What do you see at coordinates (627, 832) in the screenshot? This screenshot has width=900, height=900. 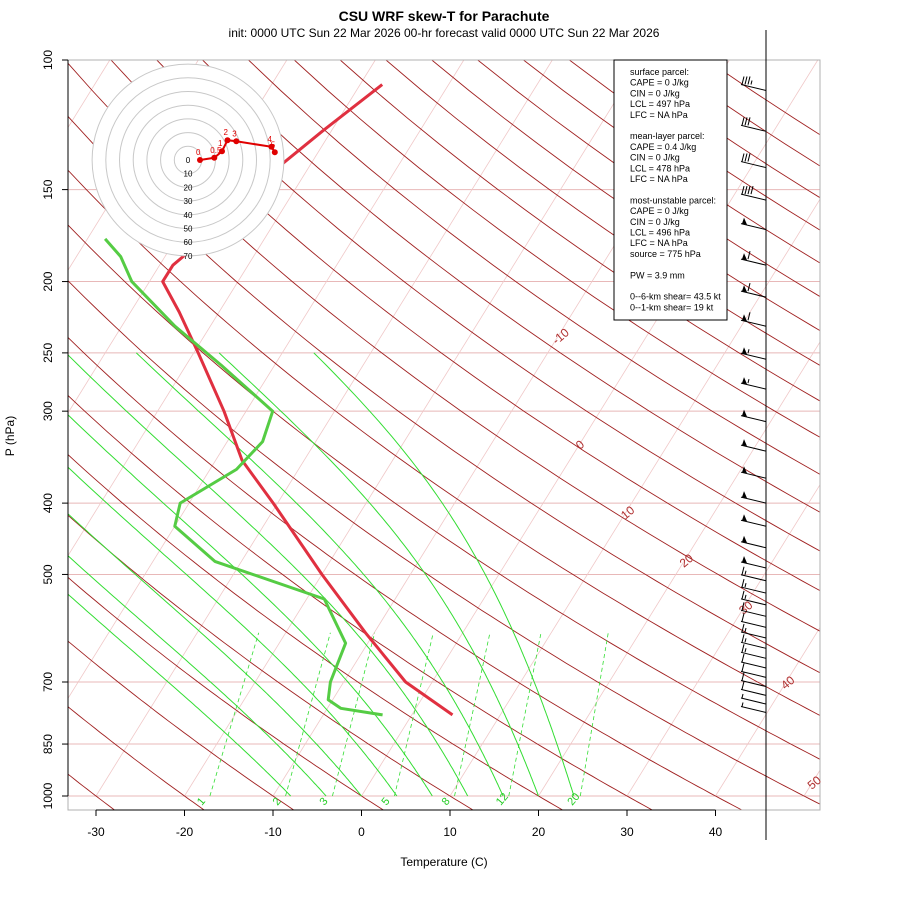 I see `x-tick-label: 30` at bounding box center [627, 832].